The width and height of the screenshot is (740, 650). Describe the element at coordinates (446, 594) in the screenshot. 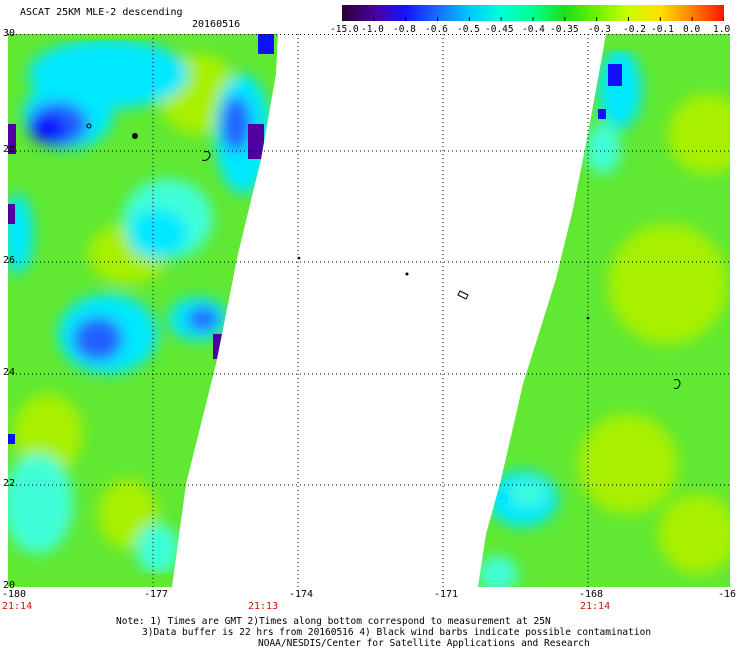

I see `lon-label: -171` at that location.